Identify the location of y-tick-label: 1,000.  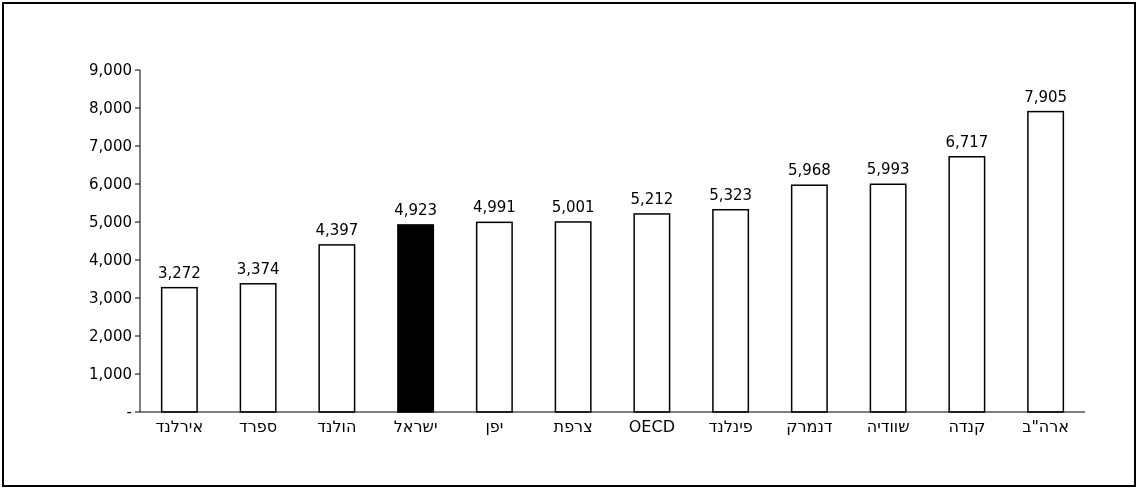
(110, 374).